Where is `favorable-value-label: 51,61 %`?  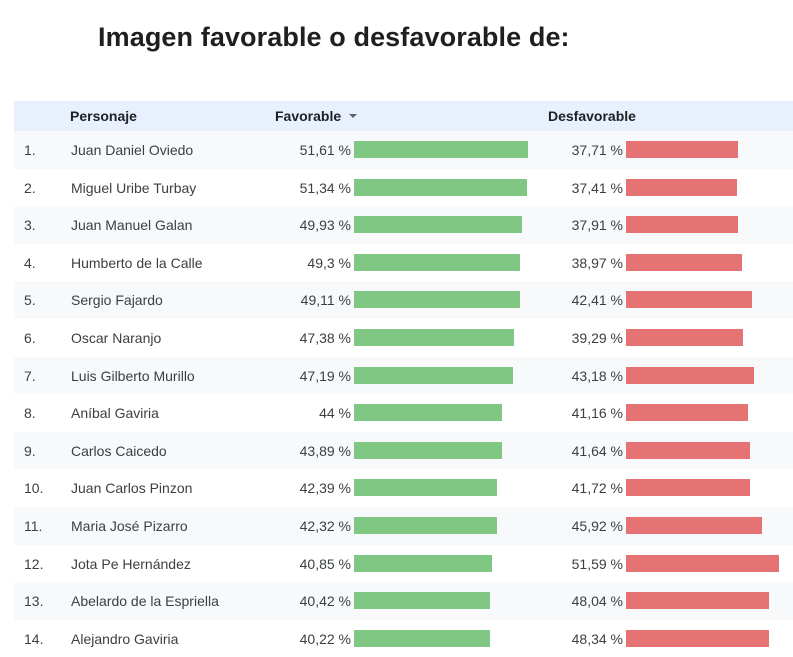 favorable-value-label: 51,61 % is located at coordinates (325, 150).